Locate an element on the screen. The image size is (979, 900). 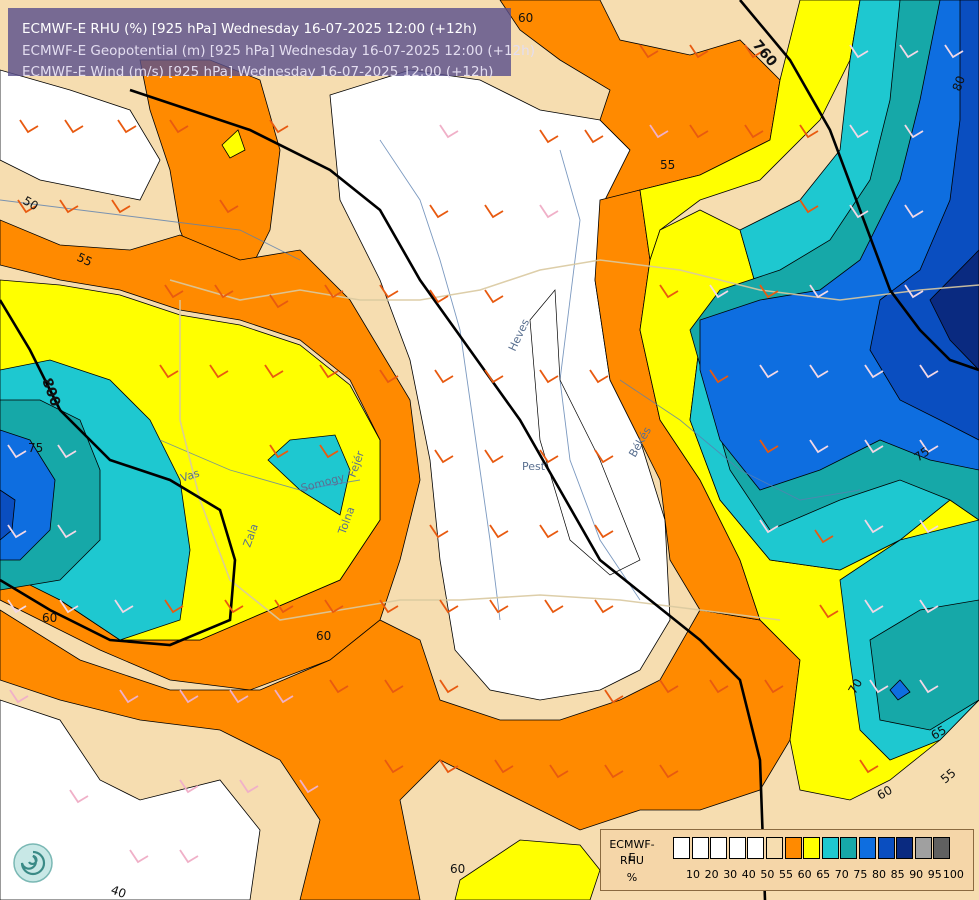
contour-label-rhu-40: 40 is located at coordinates (118, 891).